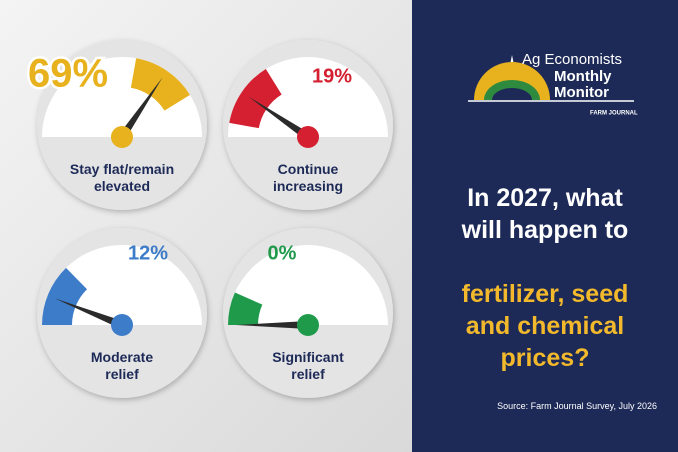 The height and width of the screenshot is (452, 678). I want to click on category-label: Continue increasing, so click(308, 177).